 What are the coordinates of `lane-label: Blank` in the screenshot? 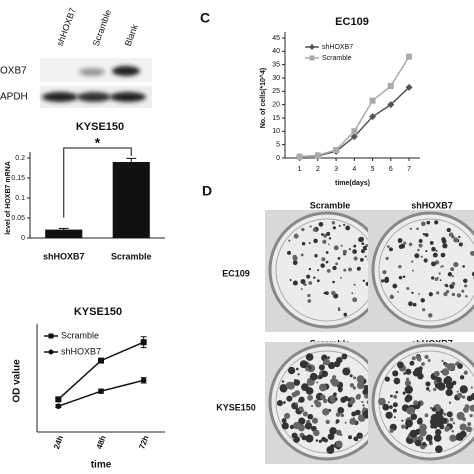 It's located at (131, 34).